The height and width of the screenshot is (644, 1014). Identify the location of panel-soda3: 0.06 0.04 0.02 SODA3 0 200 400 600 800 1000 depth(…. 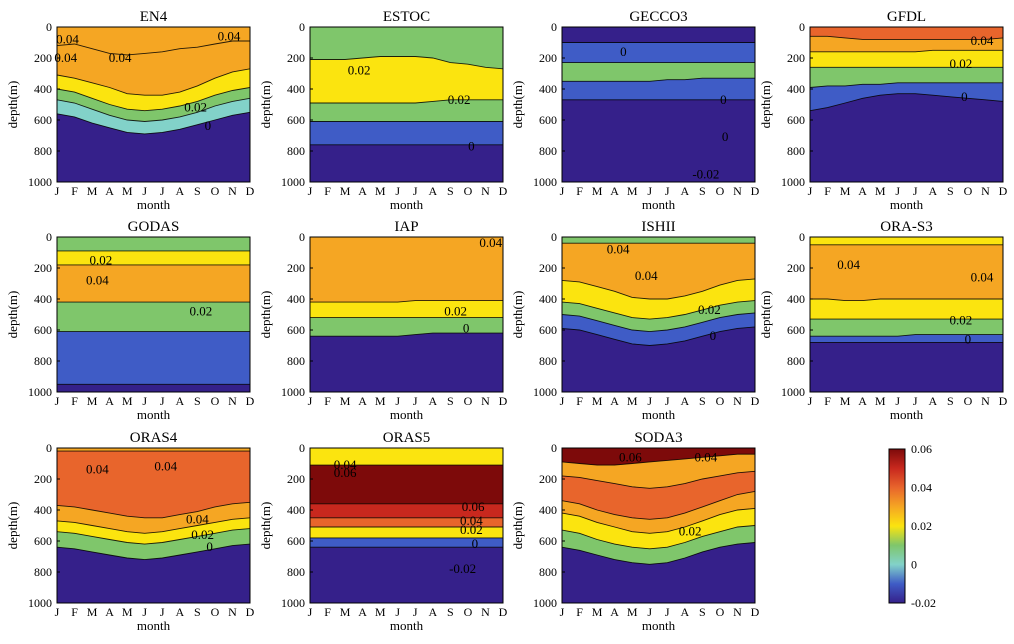
(635, 531).